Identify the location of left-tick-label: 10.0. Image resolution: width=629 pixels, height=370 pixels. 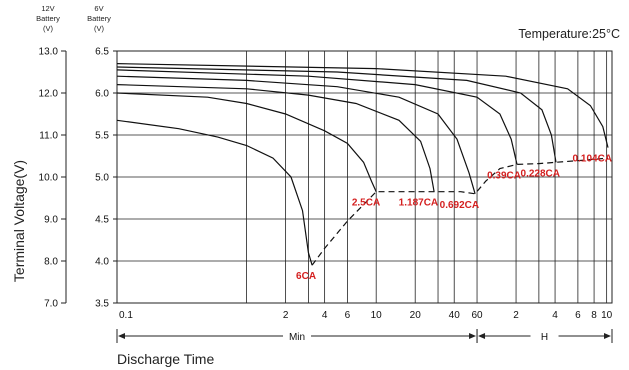
(49, 178).